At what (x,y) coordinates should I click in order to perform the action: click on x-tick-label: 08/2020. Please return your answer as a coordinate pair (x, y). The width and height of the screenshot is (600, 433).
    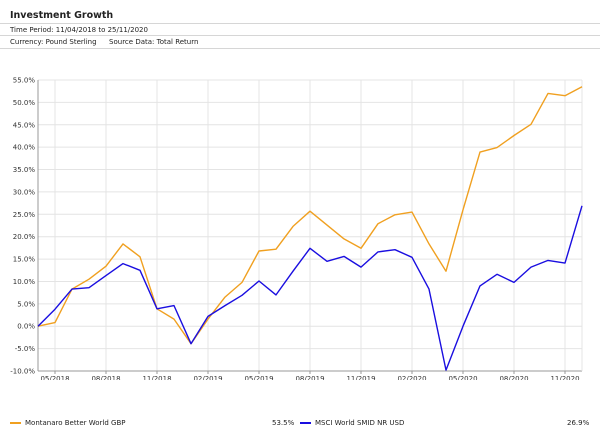
    Looking at the image, I should click on (513, 377).